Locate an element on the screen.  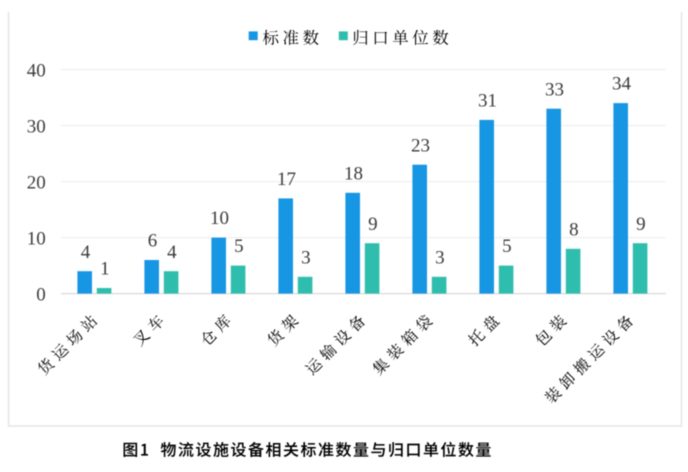
svg-text: 6 is located at coordinates (153, 241).